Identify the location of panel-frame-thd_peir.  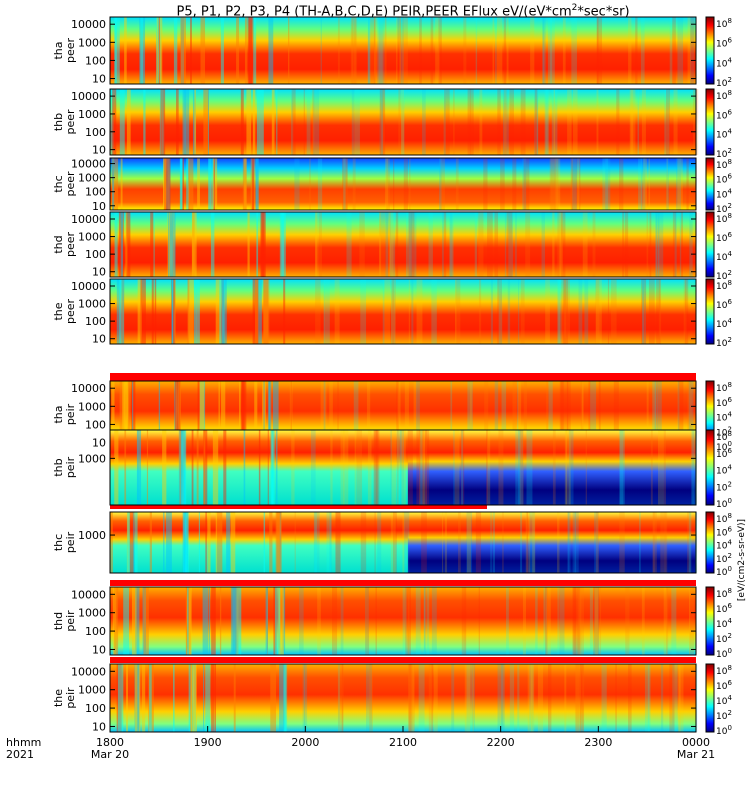
(403, 621).